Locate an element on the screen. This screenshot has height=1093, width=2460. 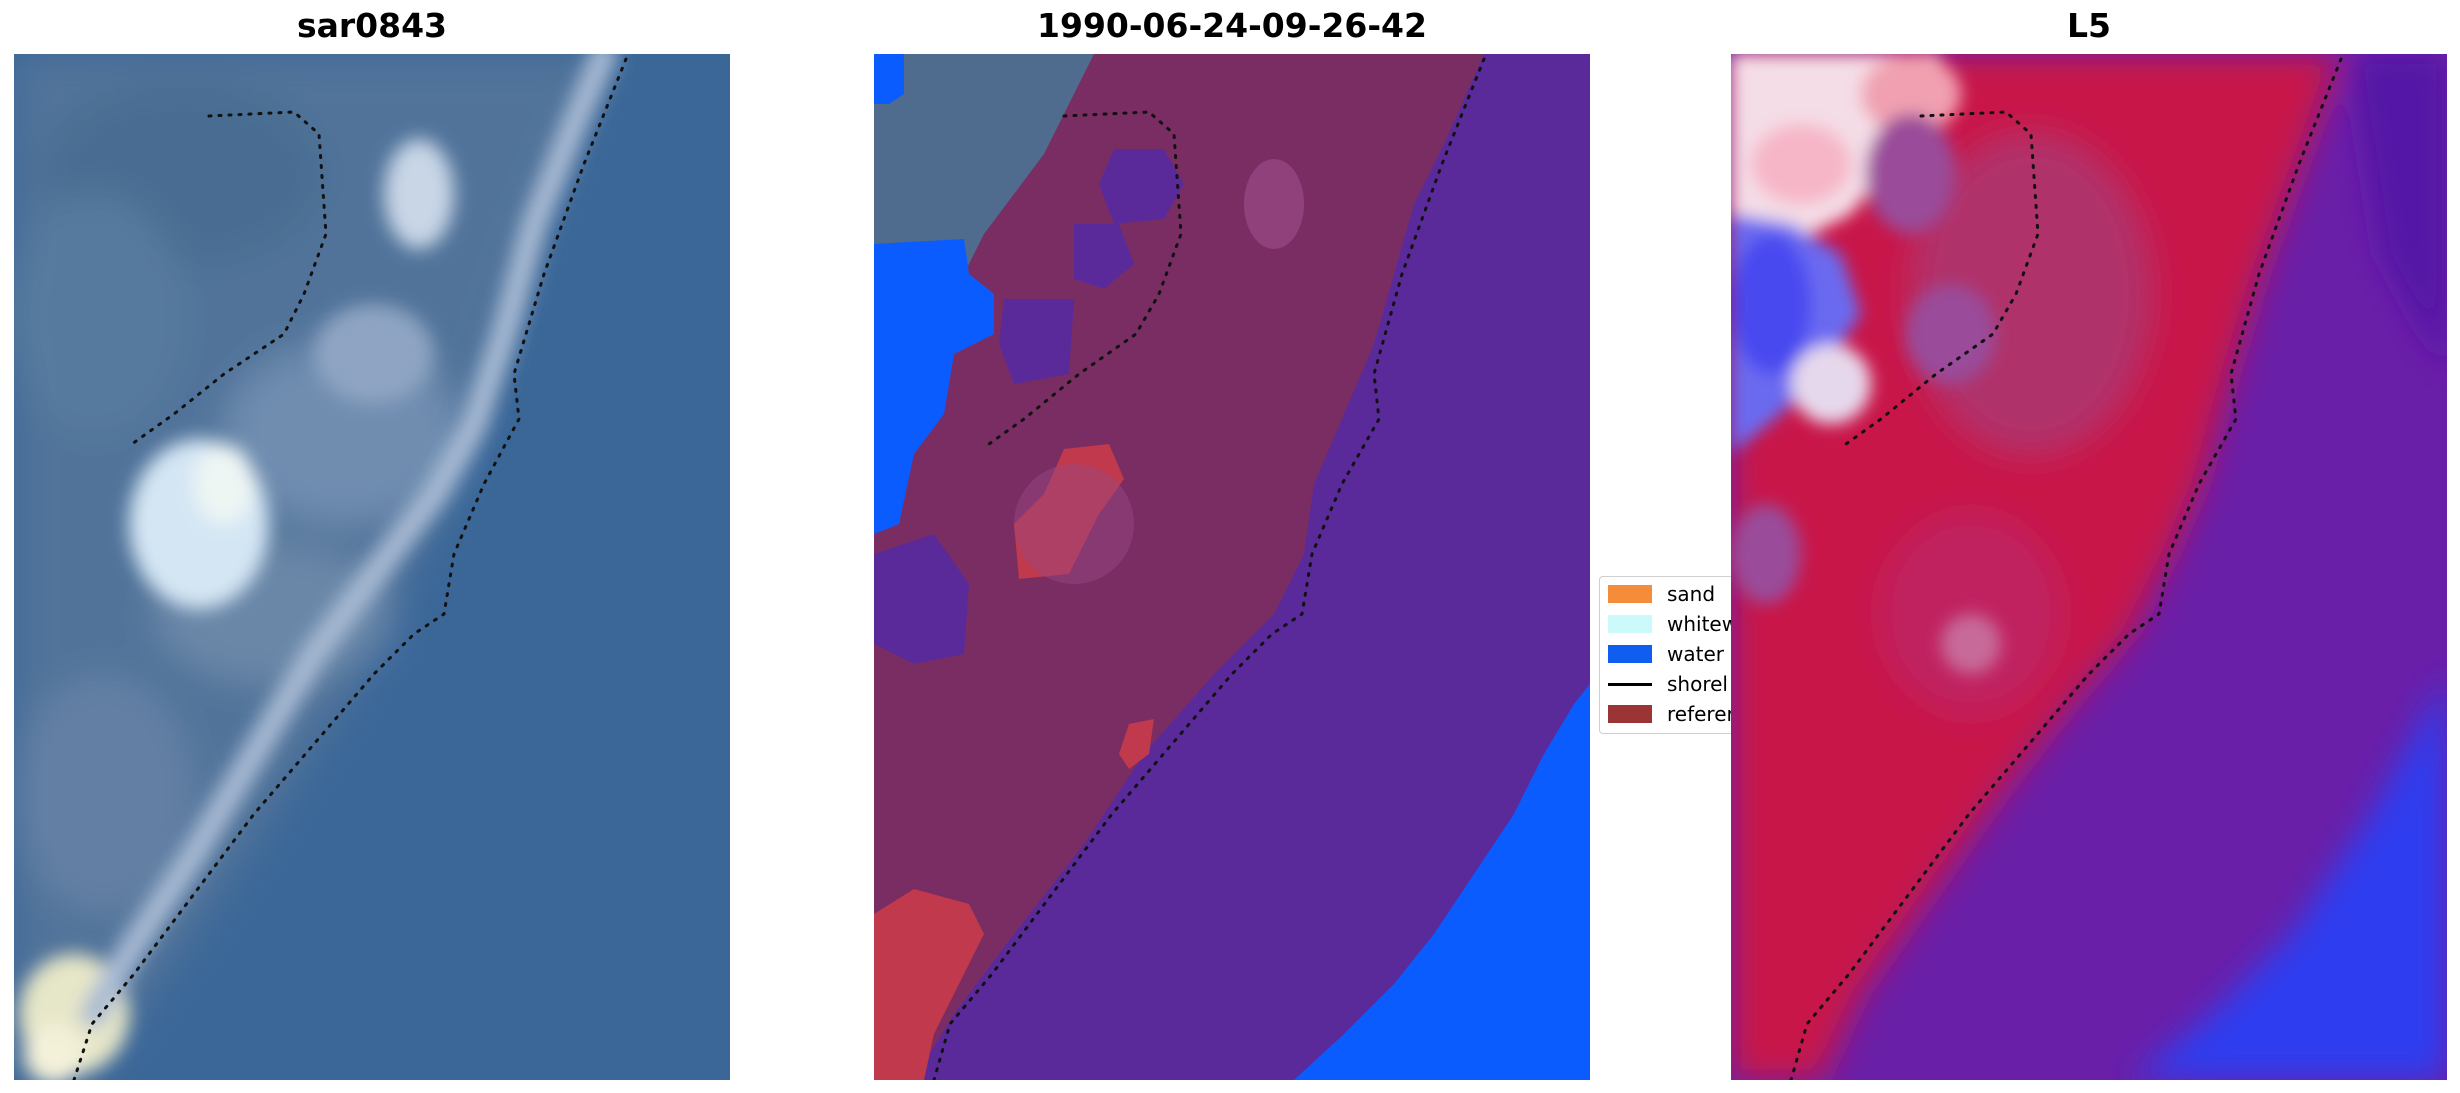
panel-title-index: L5 is located at coordinates (2089, 25).